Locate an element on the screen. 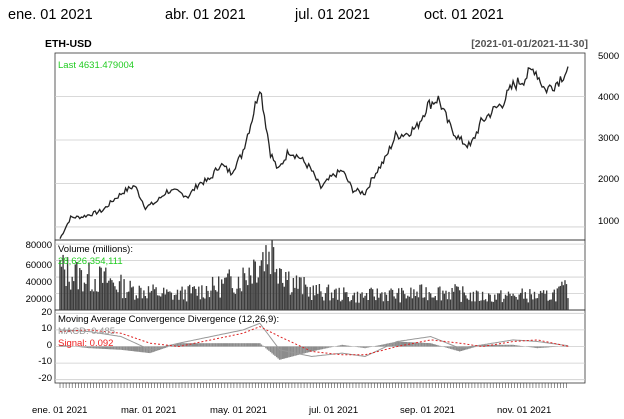  macd-tick-label: -10 is located at coordinates (45, 361).